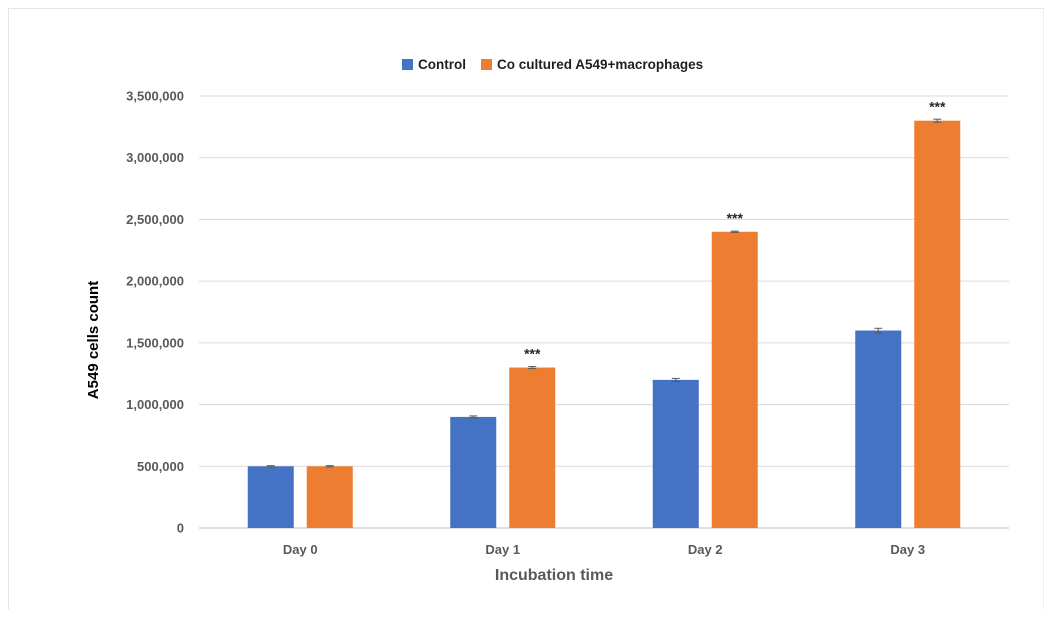 This screenshot has height=619, width=1053. I want to click on x-tick-label: Day 0, so click(300, 549).